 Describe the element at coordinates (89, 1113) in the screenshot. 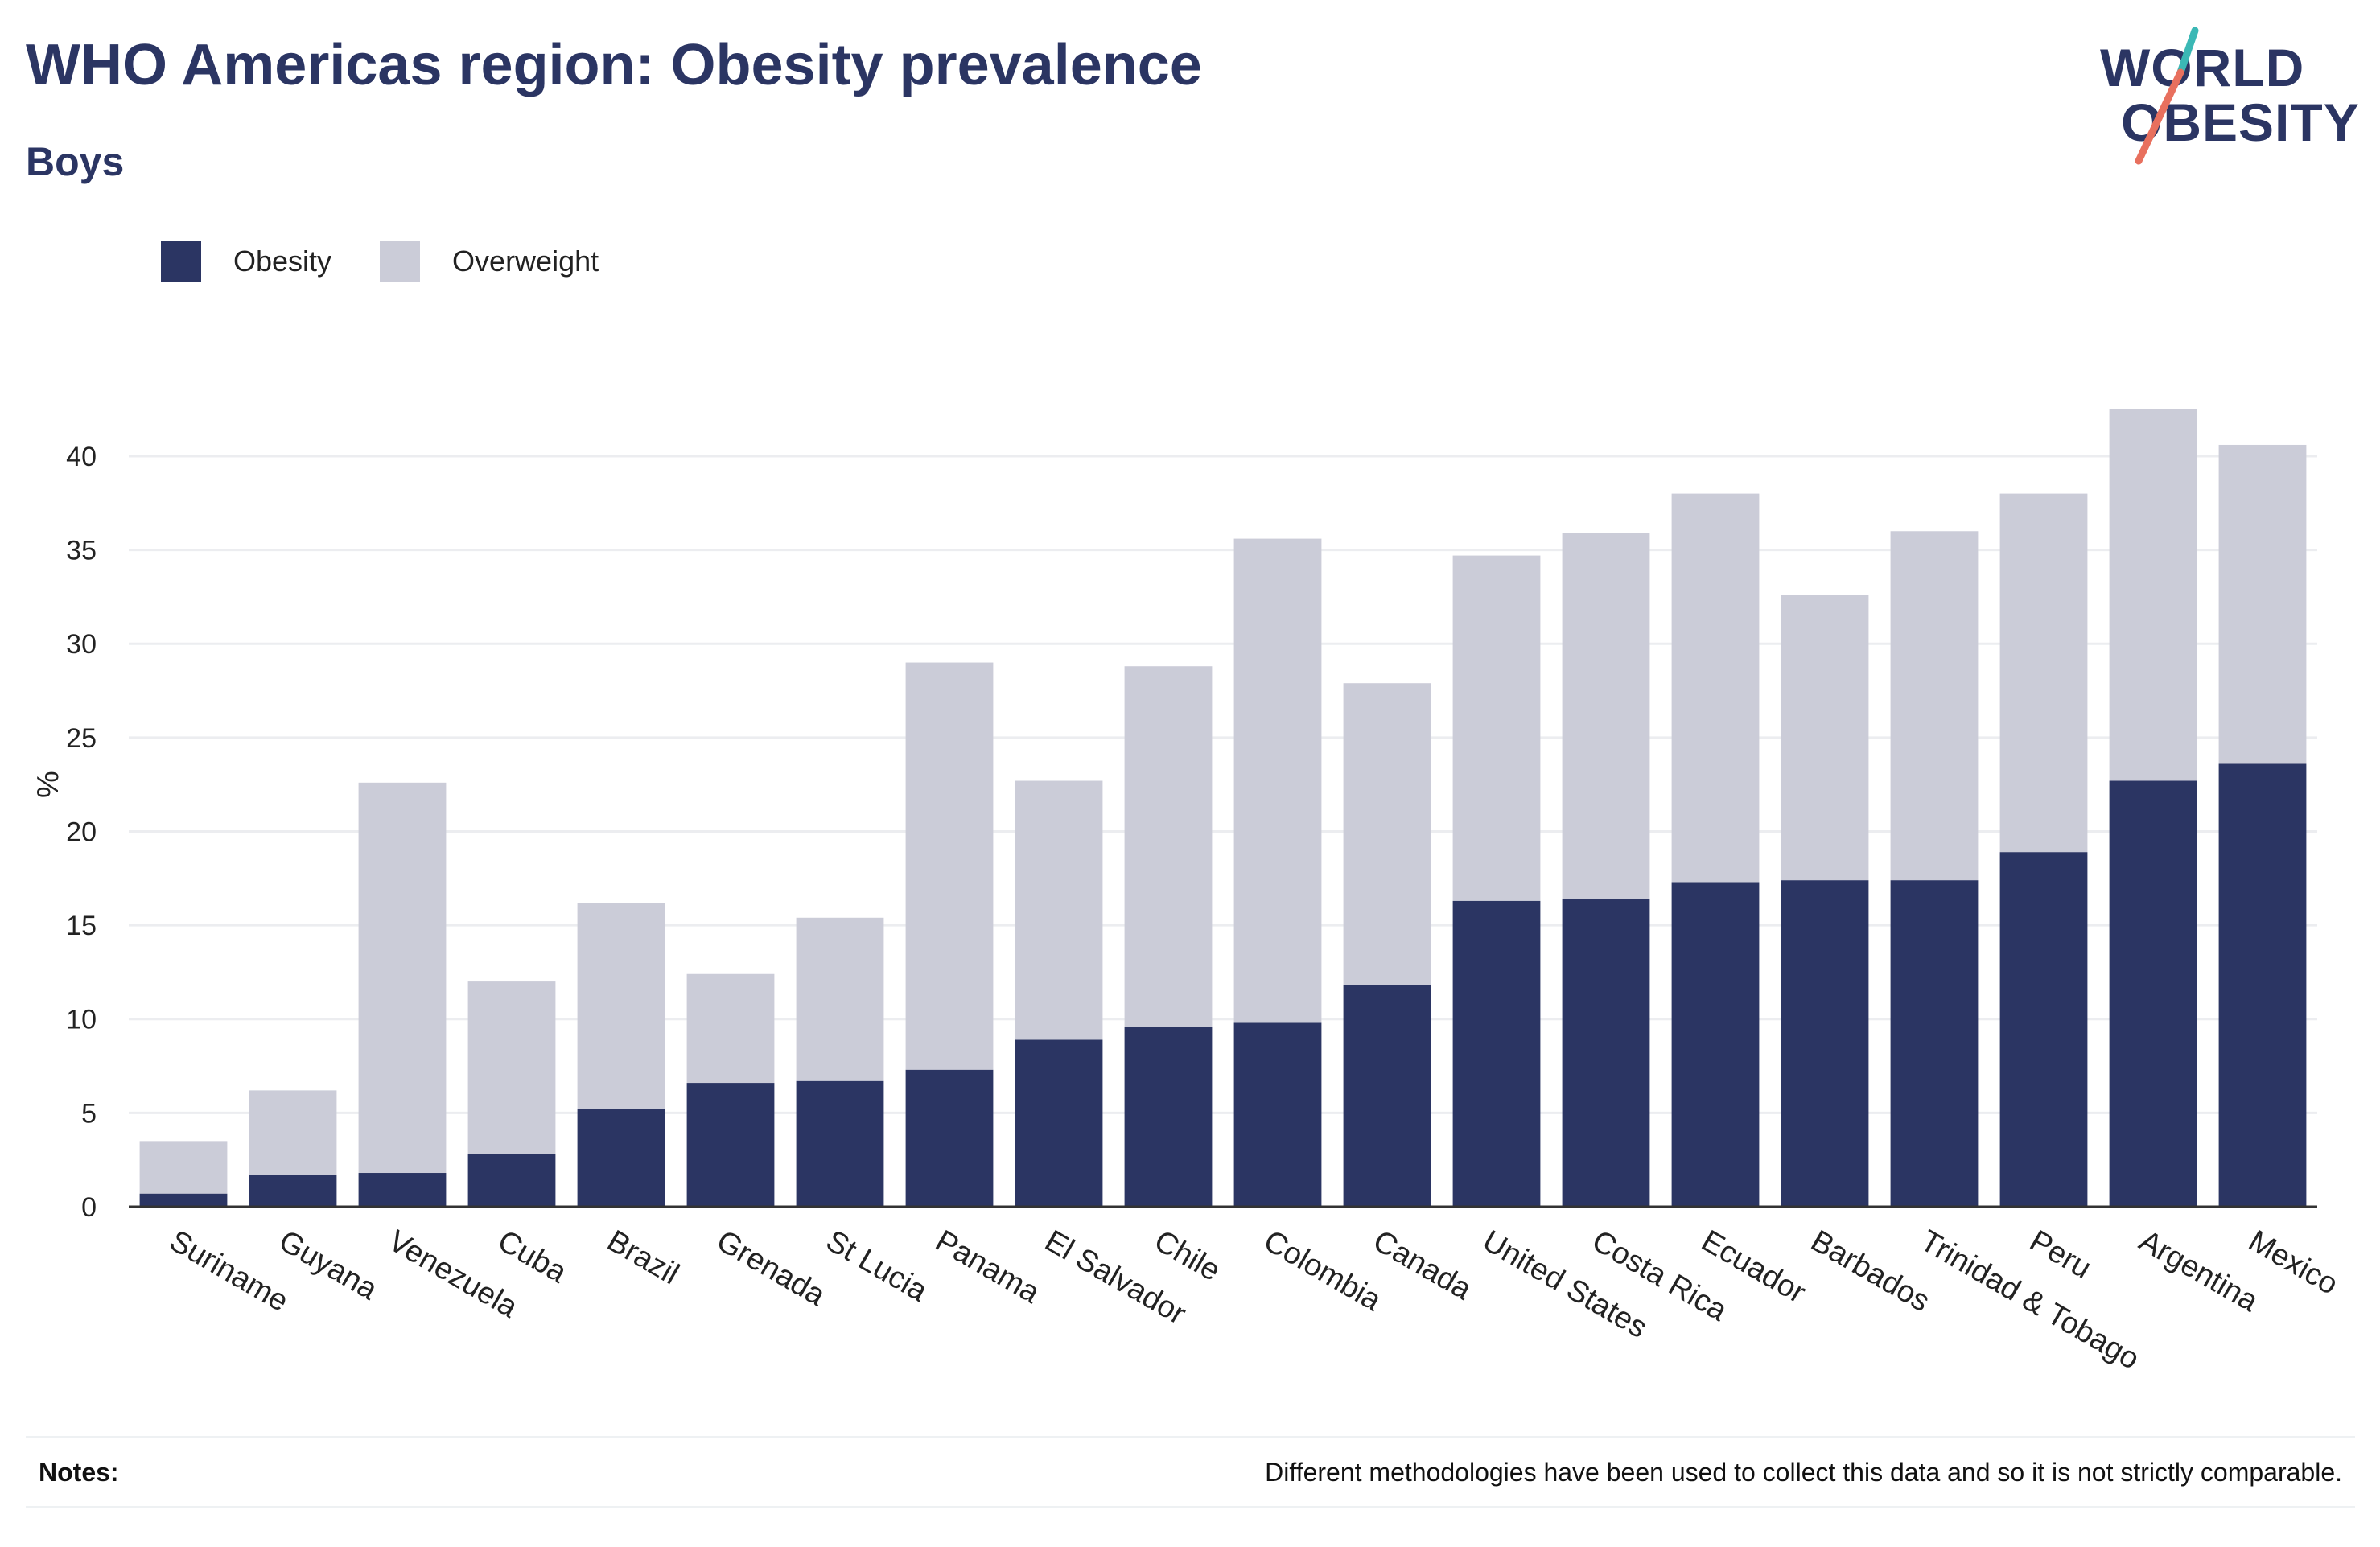

I see `y-tick-label: 5` at that location.